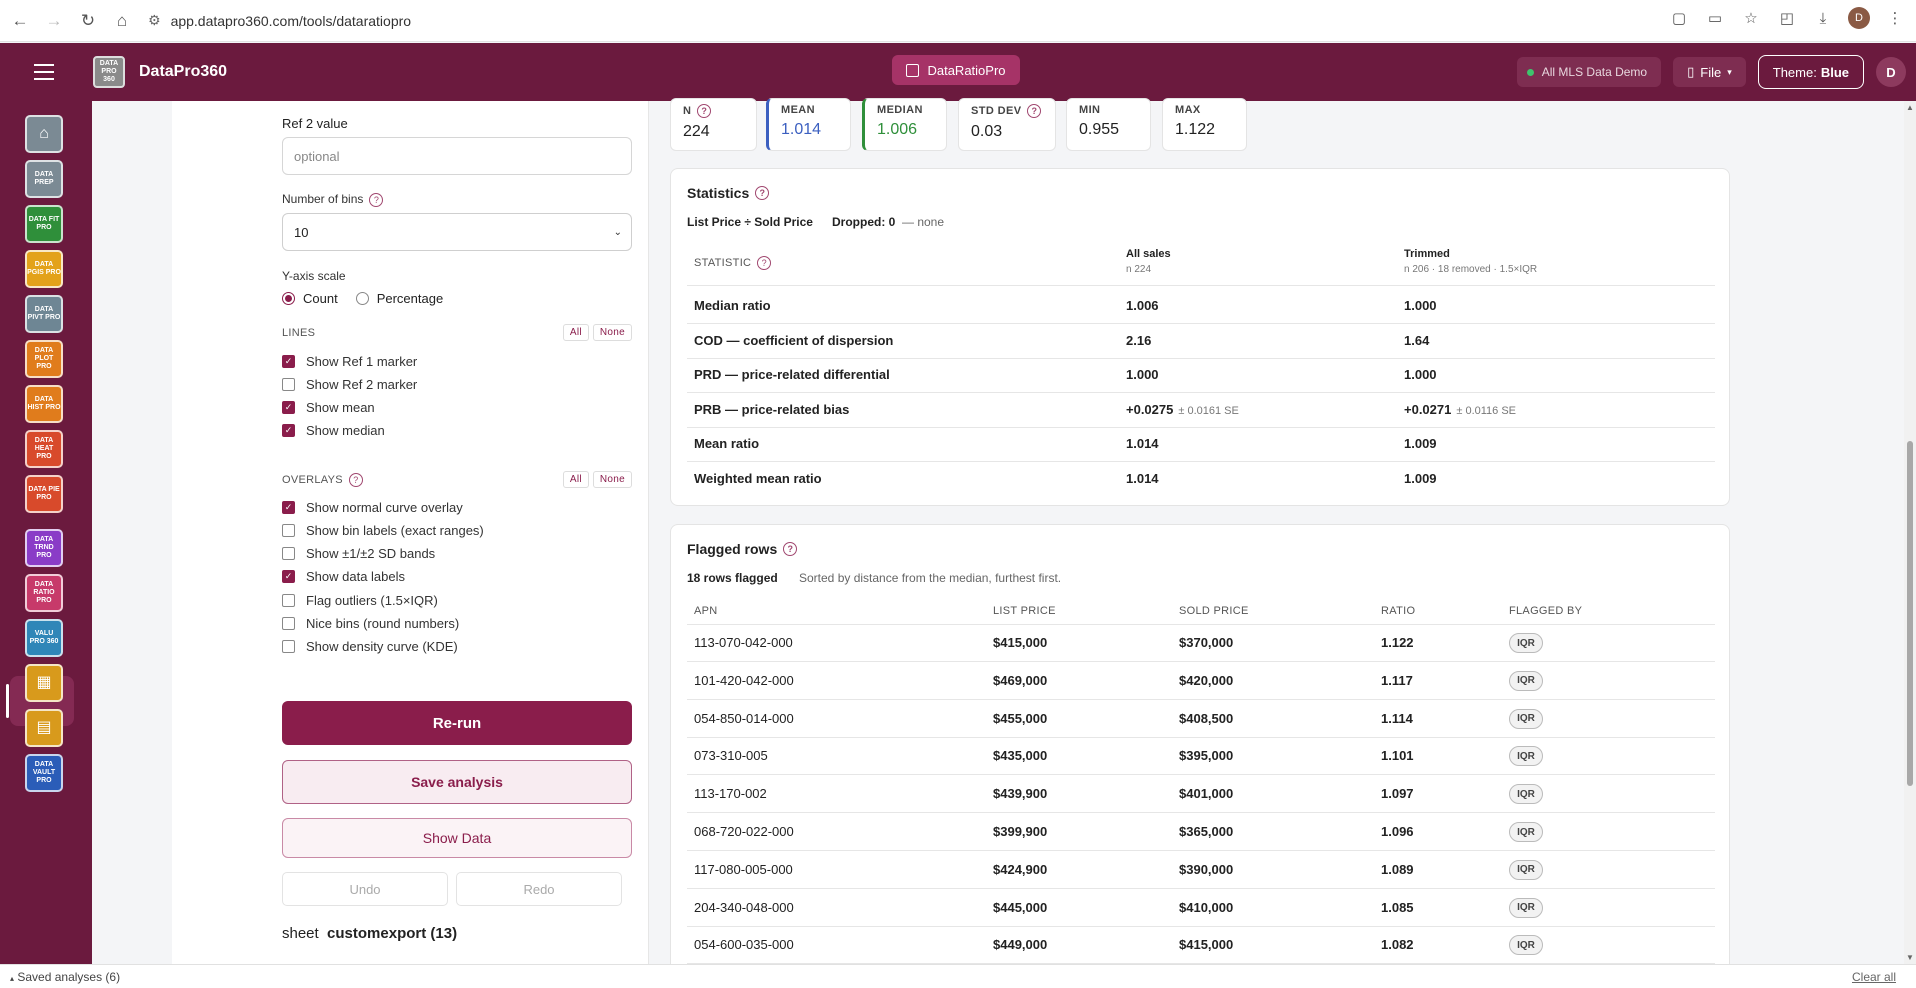 Image resolution: width=1916 pixels, height=988 pixels. What do you see at coordinates (44, 593) in the screenshot?
I see `sidebar-item-11: DATA RATIO PRO` at bounding box center [44, 593].